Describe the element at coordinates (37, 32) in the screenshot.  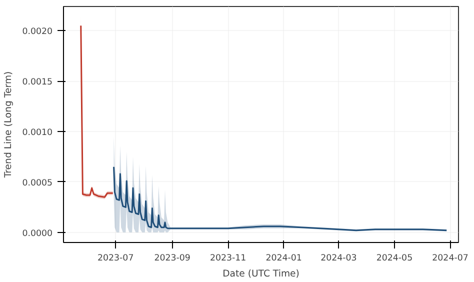
I see `y-tick-label: 0.0020` at that location.